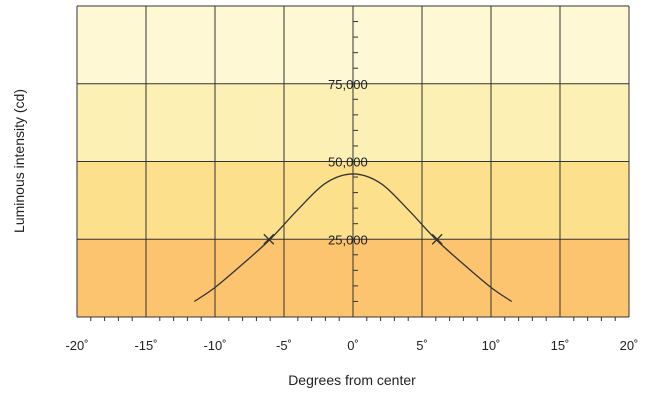 The height and width of the screenshot is (394, 656). I want to click on y-tick-label-1: 50,000, so click(348, 162).